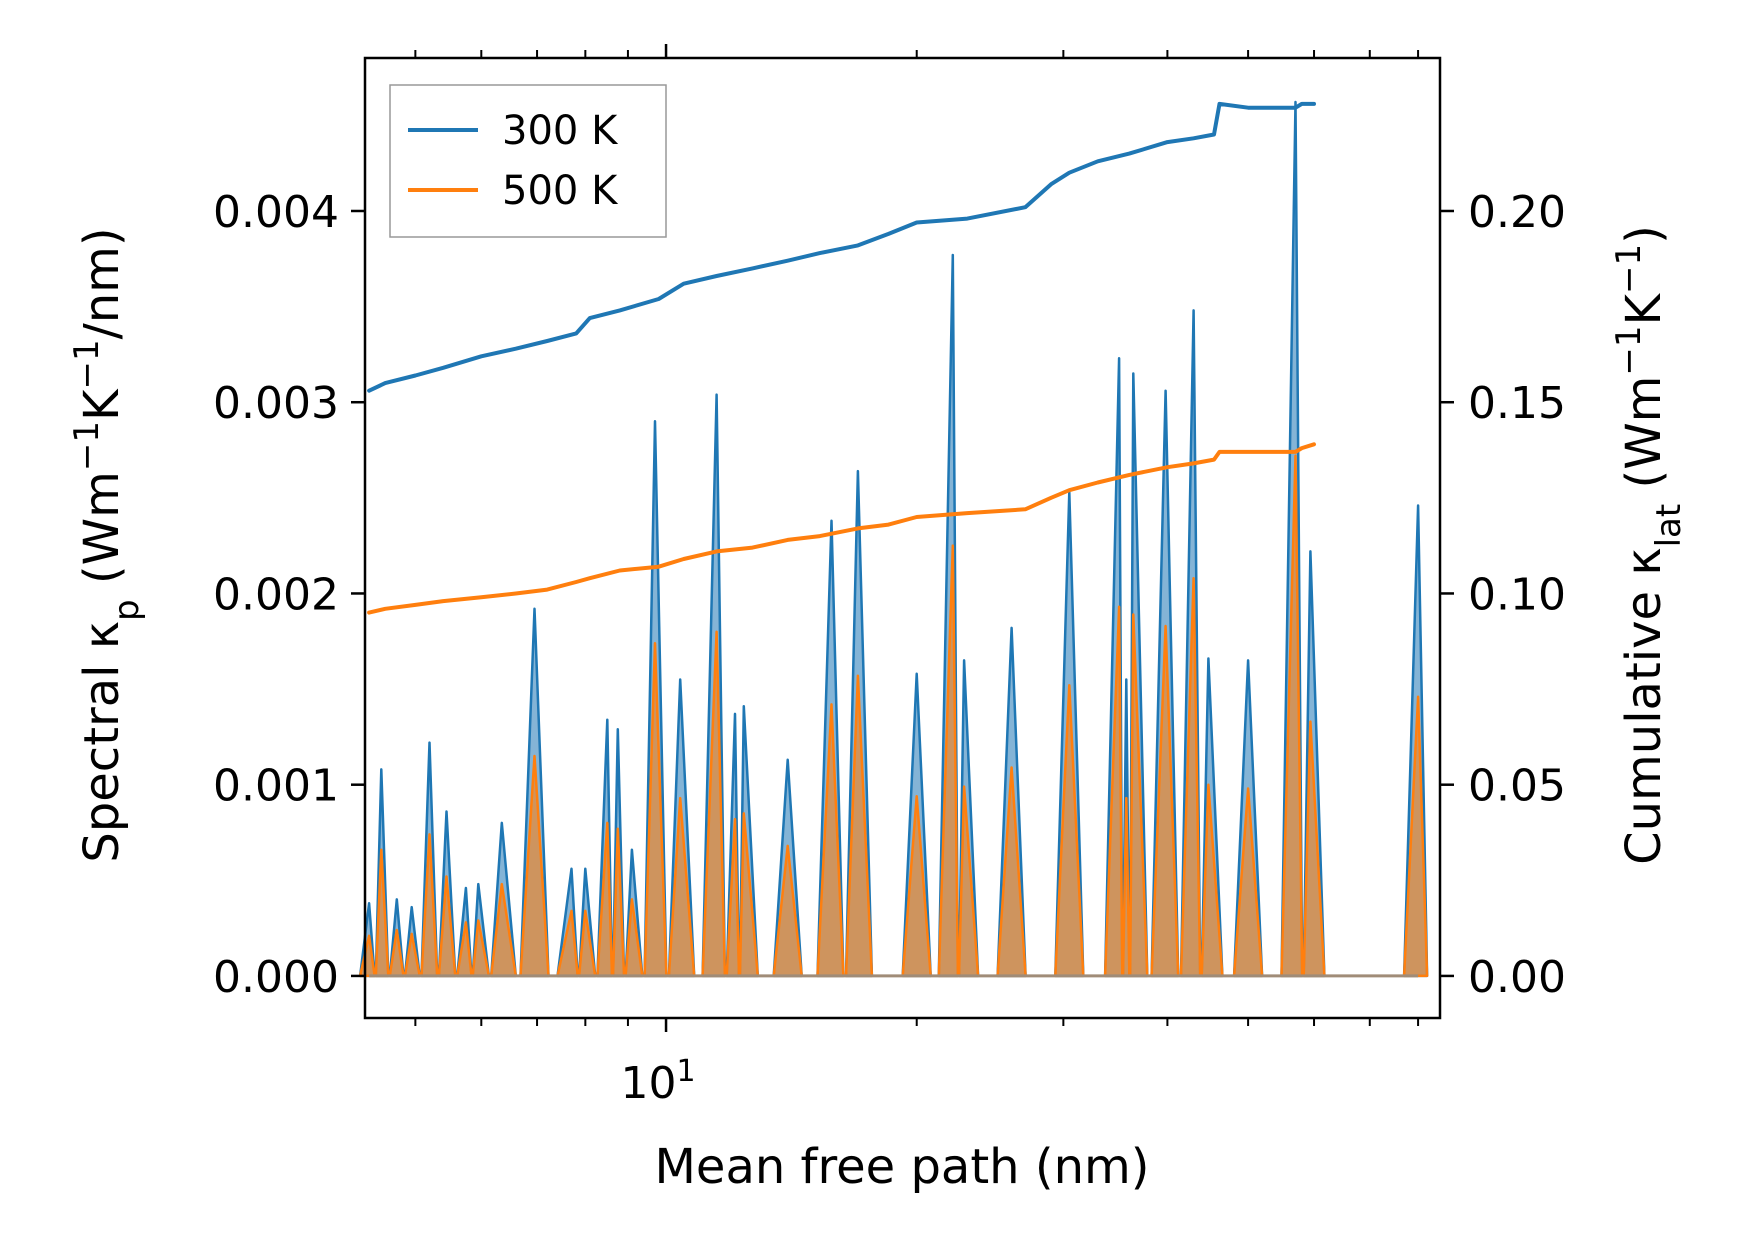 The image size is (1753, 1253). What do you see at coordinates (1644, 234) in the screenshot?
I see `y-right-title-part-d: )` at bounding box center [1644, 234].